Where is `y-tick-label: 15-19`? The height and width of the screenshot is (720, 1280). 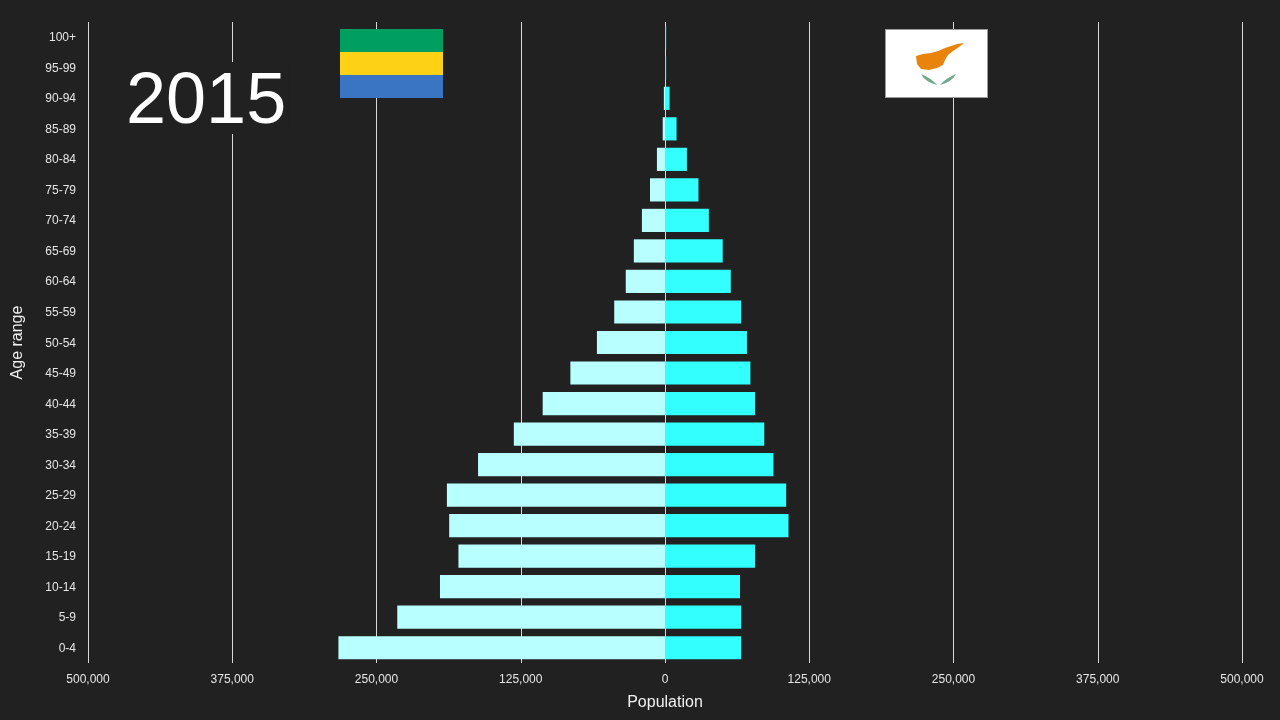
y-tick-label: 15-19 is located at coordinates (61, 556).